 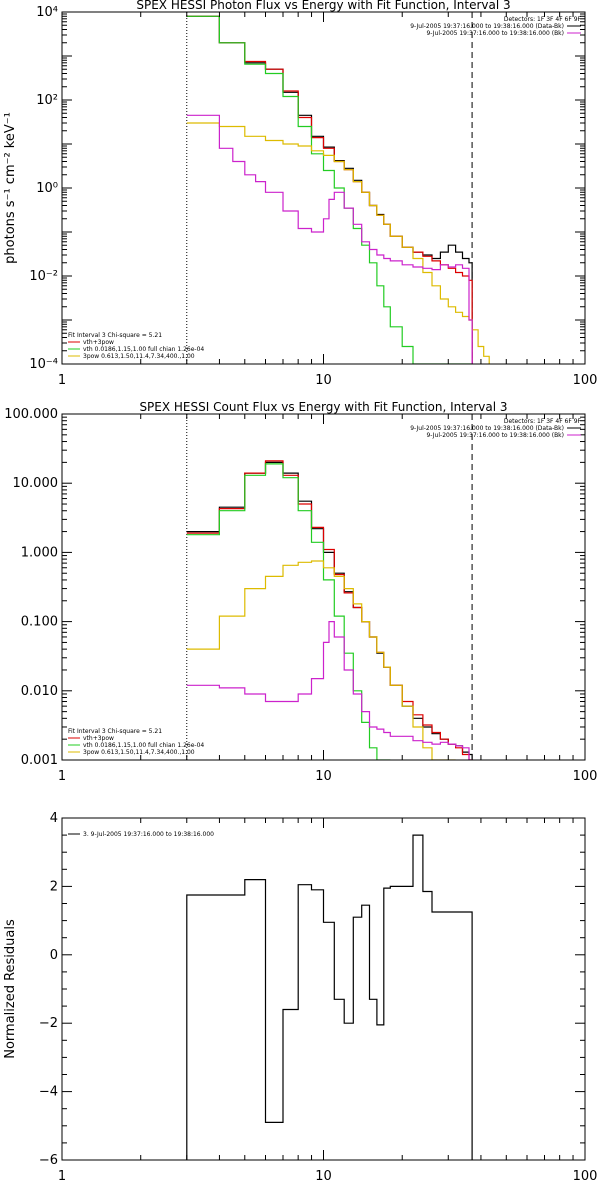 What do you see at coordinates (54, 955) in the screenshot?
I see `y-tick-label: 0` at bounding box center [54, 955].